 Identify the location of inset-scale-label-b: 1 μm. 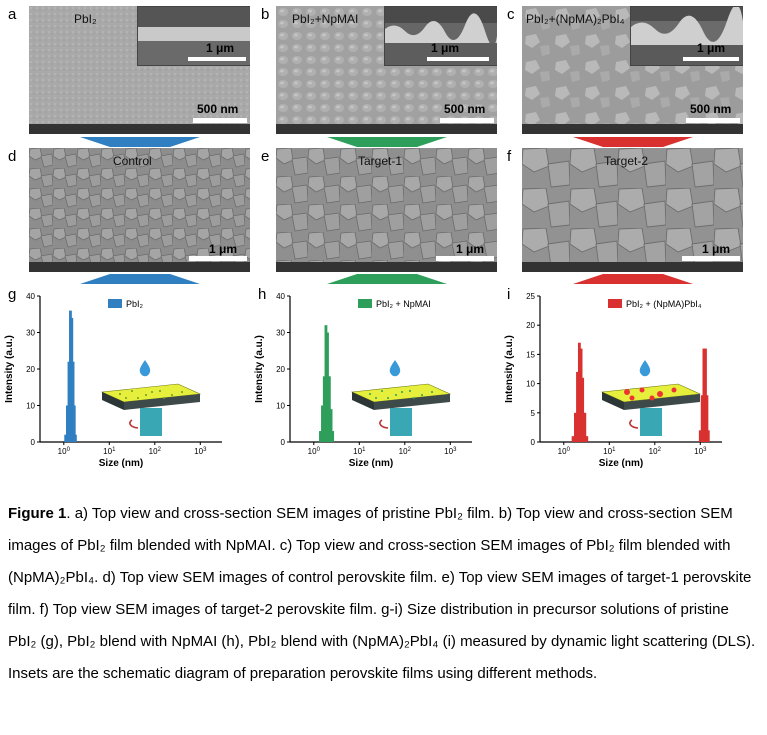
(445, 48).